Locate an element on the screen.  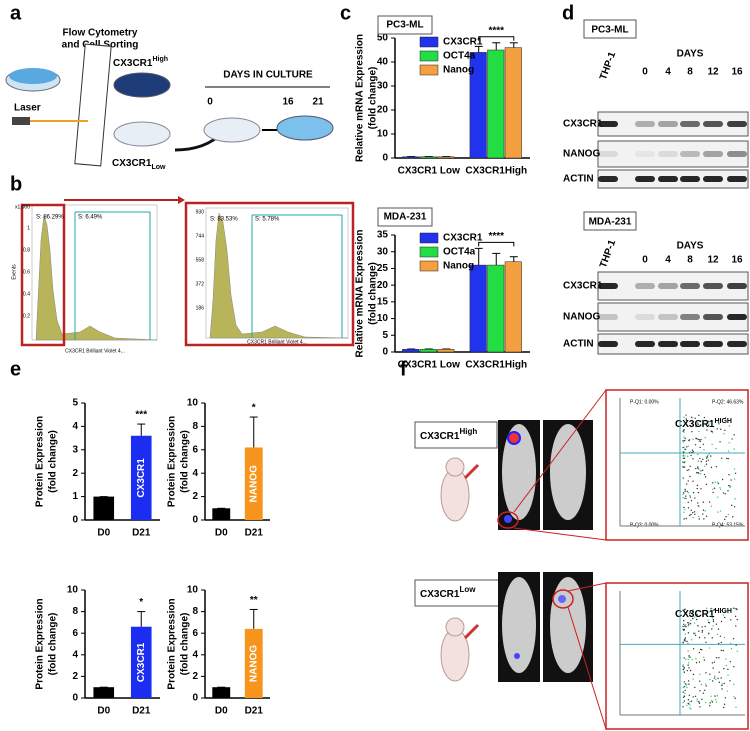
bar-label: NANOG is located at coordinates (253, 483).